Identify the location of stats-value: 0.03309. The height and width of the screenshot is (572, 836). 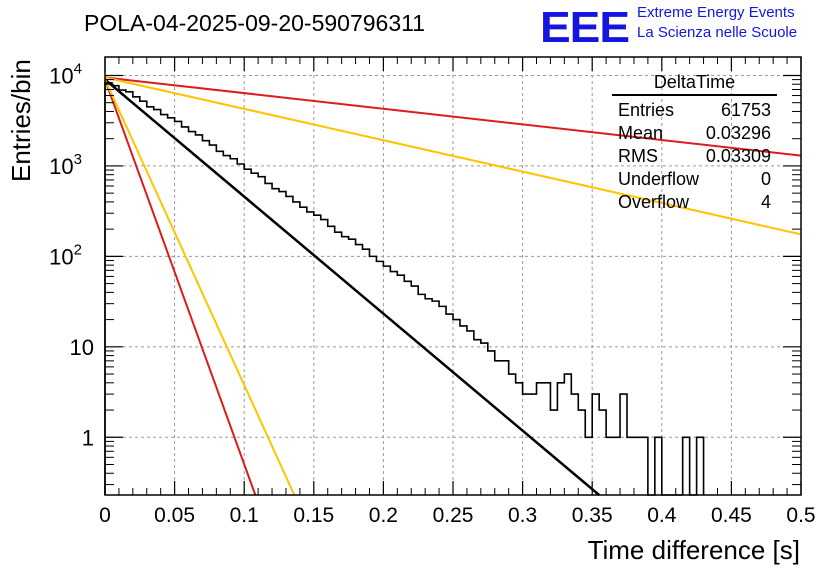
(738, 156).